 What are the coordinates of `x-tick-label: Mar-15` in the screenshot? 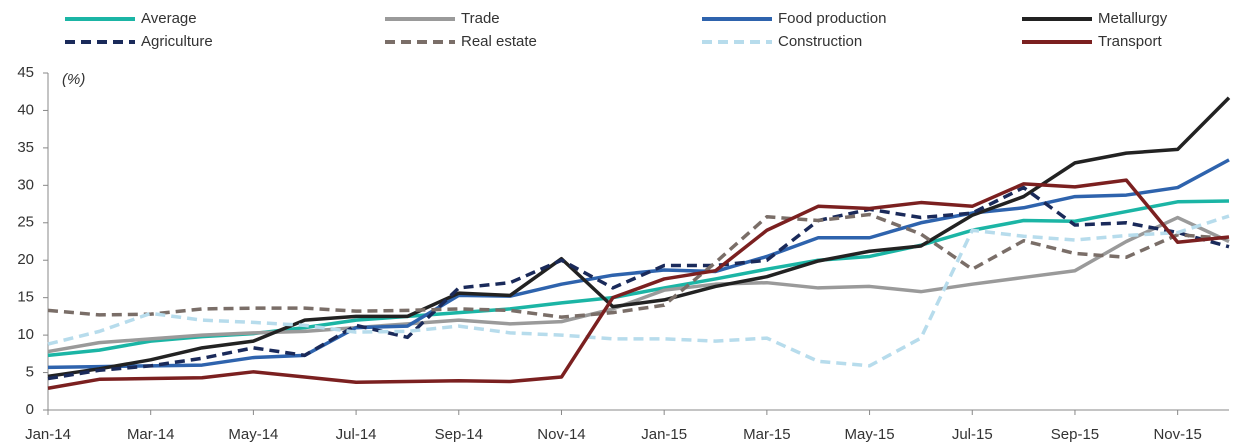 It's located at (767, 434).